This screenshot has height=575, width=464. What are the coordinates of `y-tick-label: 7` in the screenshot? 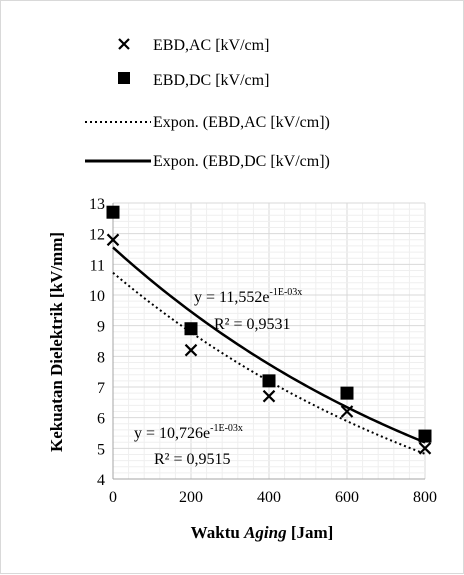 It's located at (101, 388).